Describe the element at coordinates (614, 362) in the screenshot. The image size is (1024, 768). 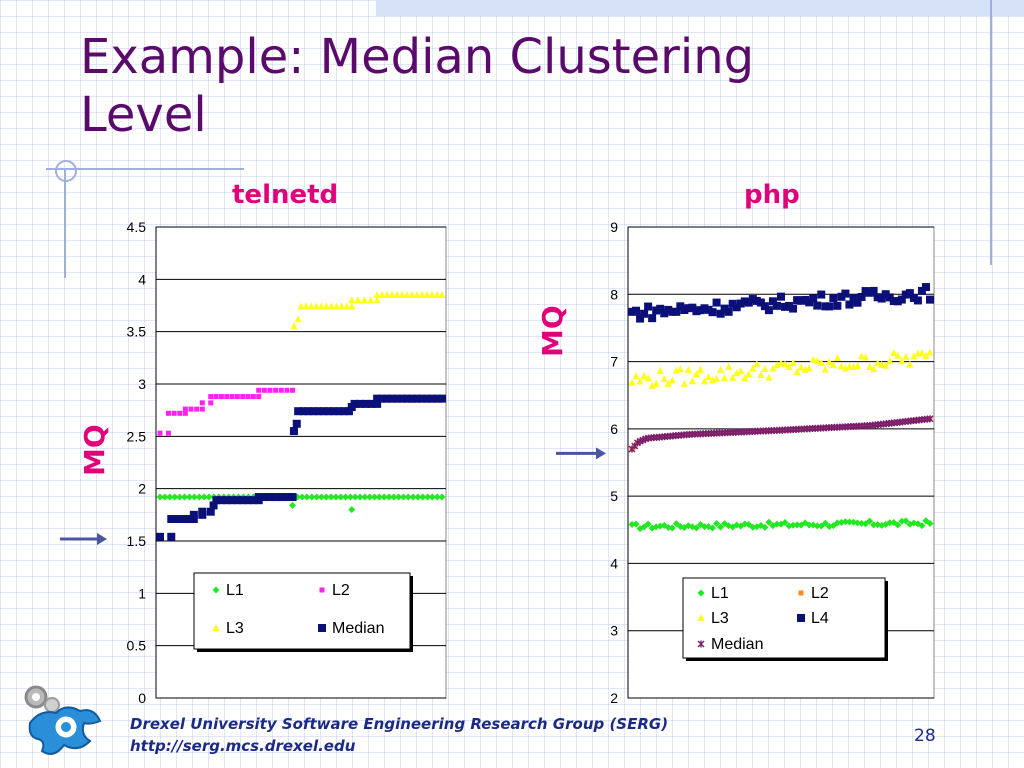
I see `php-y-tick-label: 7` at that location.